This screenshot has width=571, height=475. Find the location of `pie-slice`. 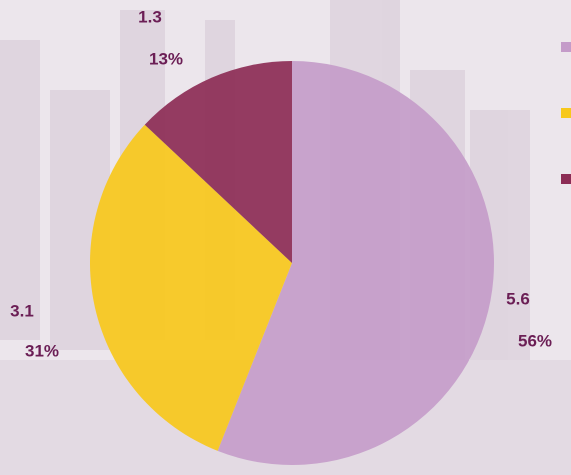

pie-slice is located at coordinates (218, 162).